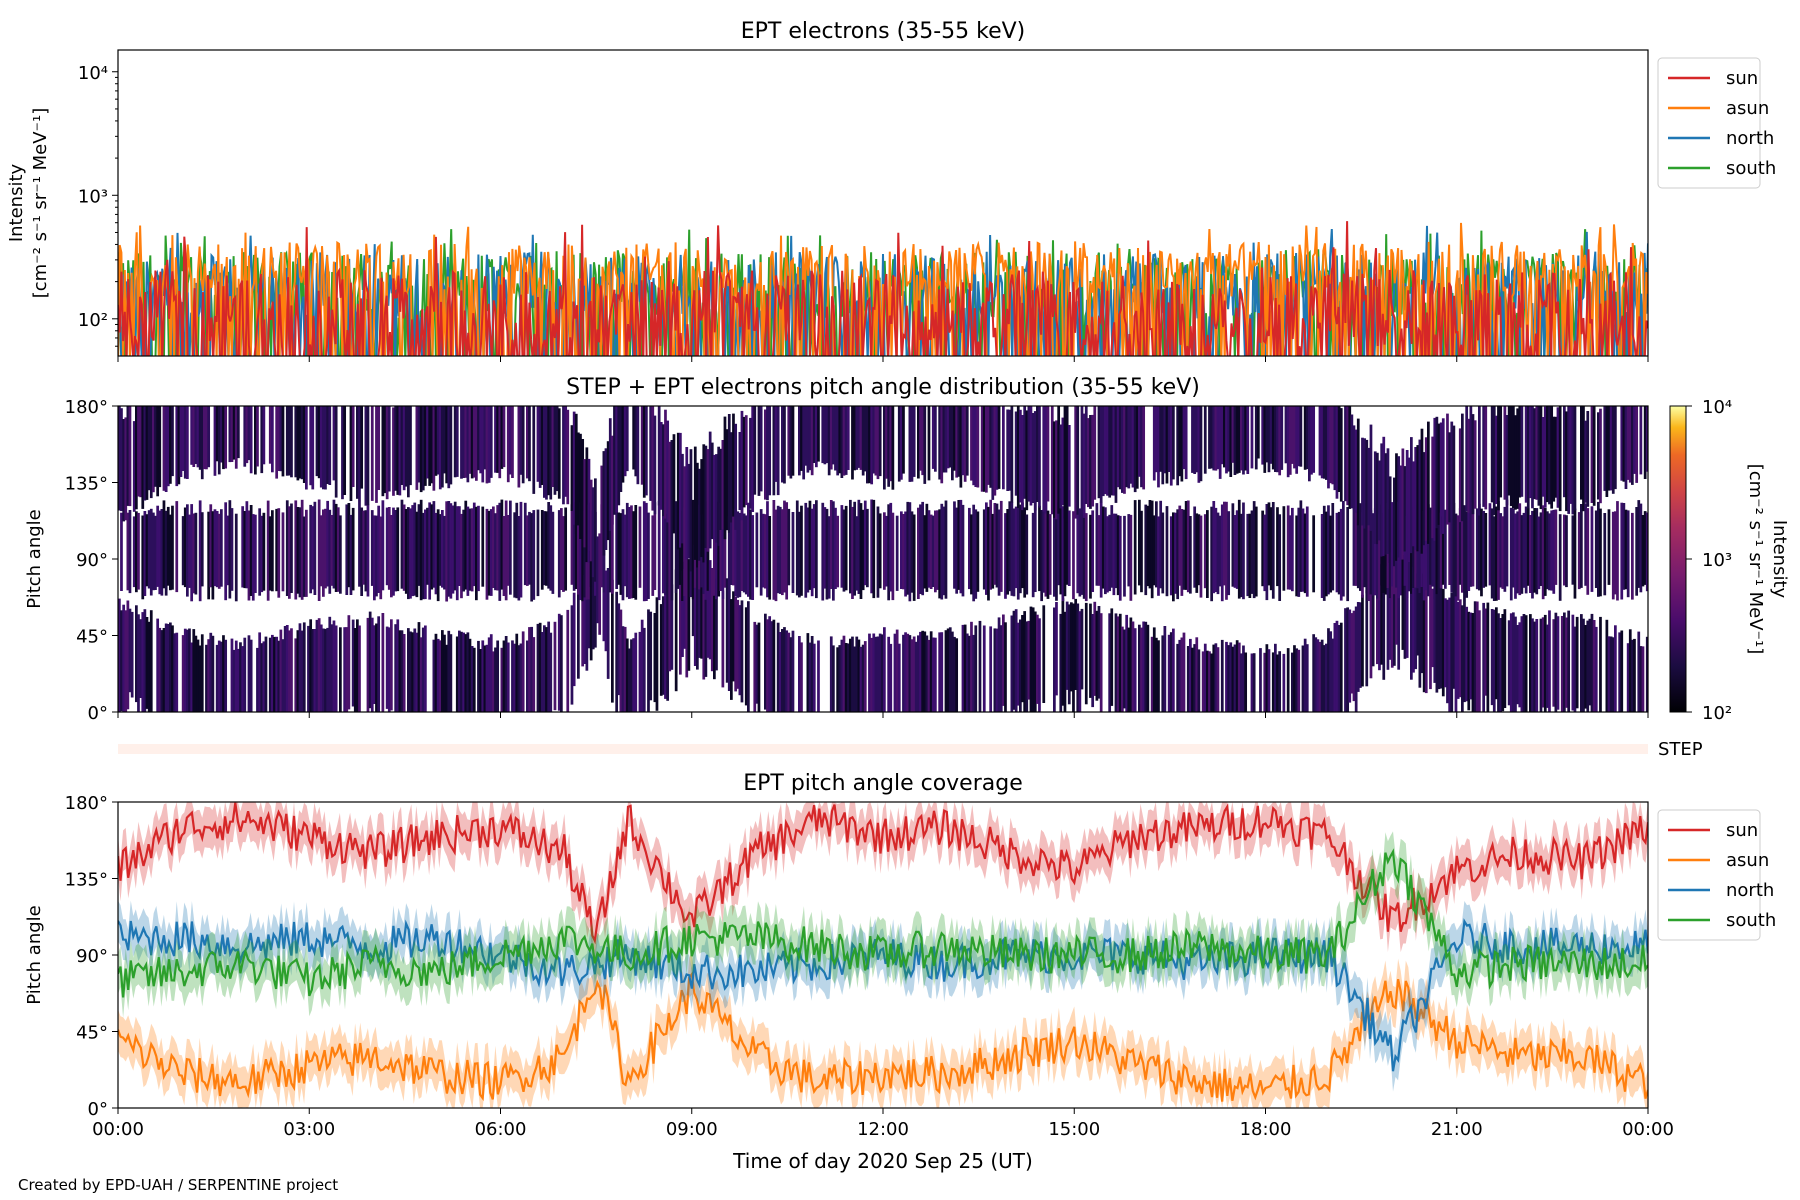 This screenshot has height=1200, width=1800. Describe the element at coordinates (882, 1161) in the screenshot. I see `panel3-xlabel: Time of day 2020 Sep 25 (UT)` at that location.